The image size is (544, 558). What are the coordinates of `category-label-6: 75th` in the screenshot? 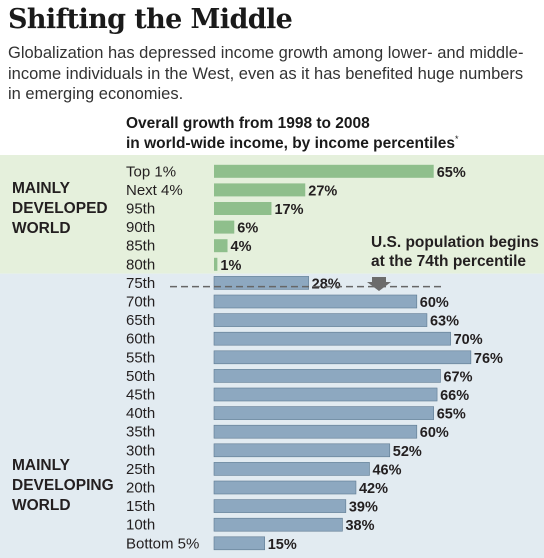 It's located at (140, 283).